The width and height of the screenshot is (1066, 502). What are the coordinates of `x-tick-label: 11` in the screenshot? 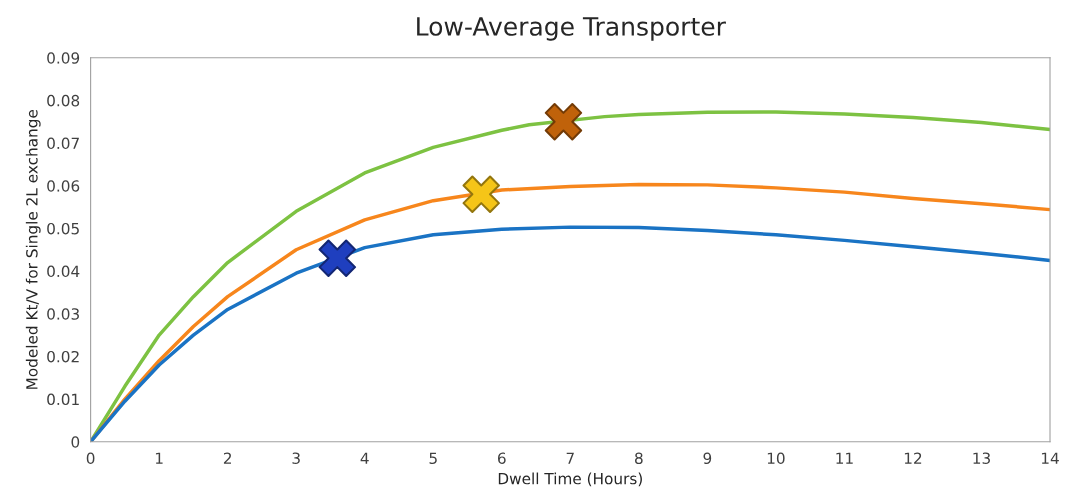 It's located at (844, 458).